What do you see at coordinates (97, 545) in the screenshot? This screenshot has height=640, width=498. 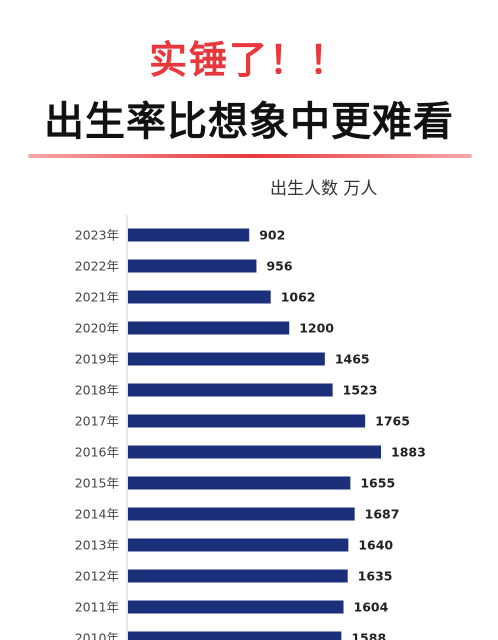 I see `y-tick-label: 2013年` at bounding box center [97, 545].